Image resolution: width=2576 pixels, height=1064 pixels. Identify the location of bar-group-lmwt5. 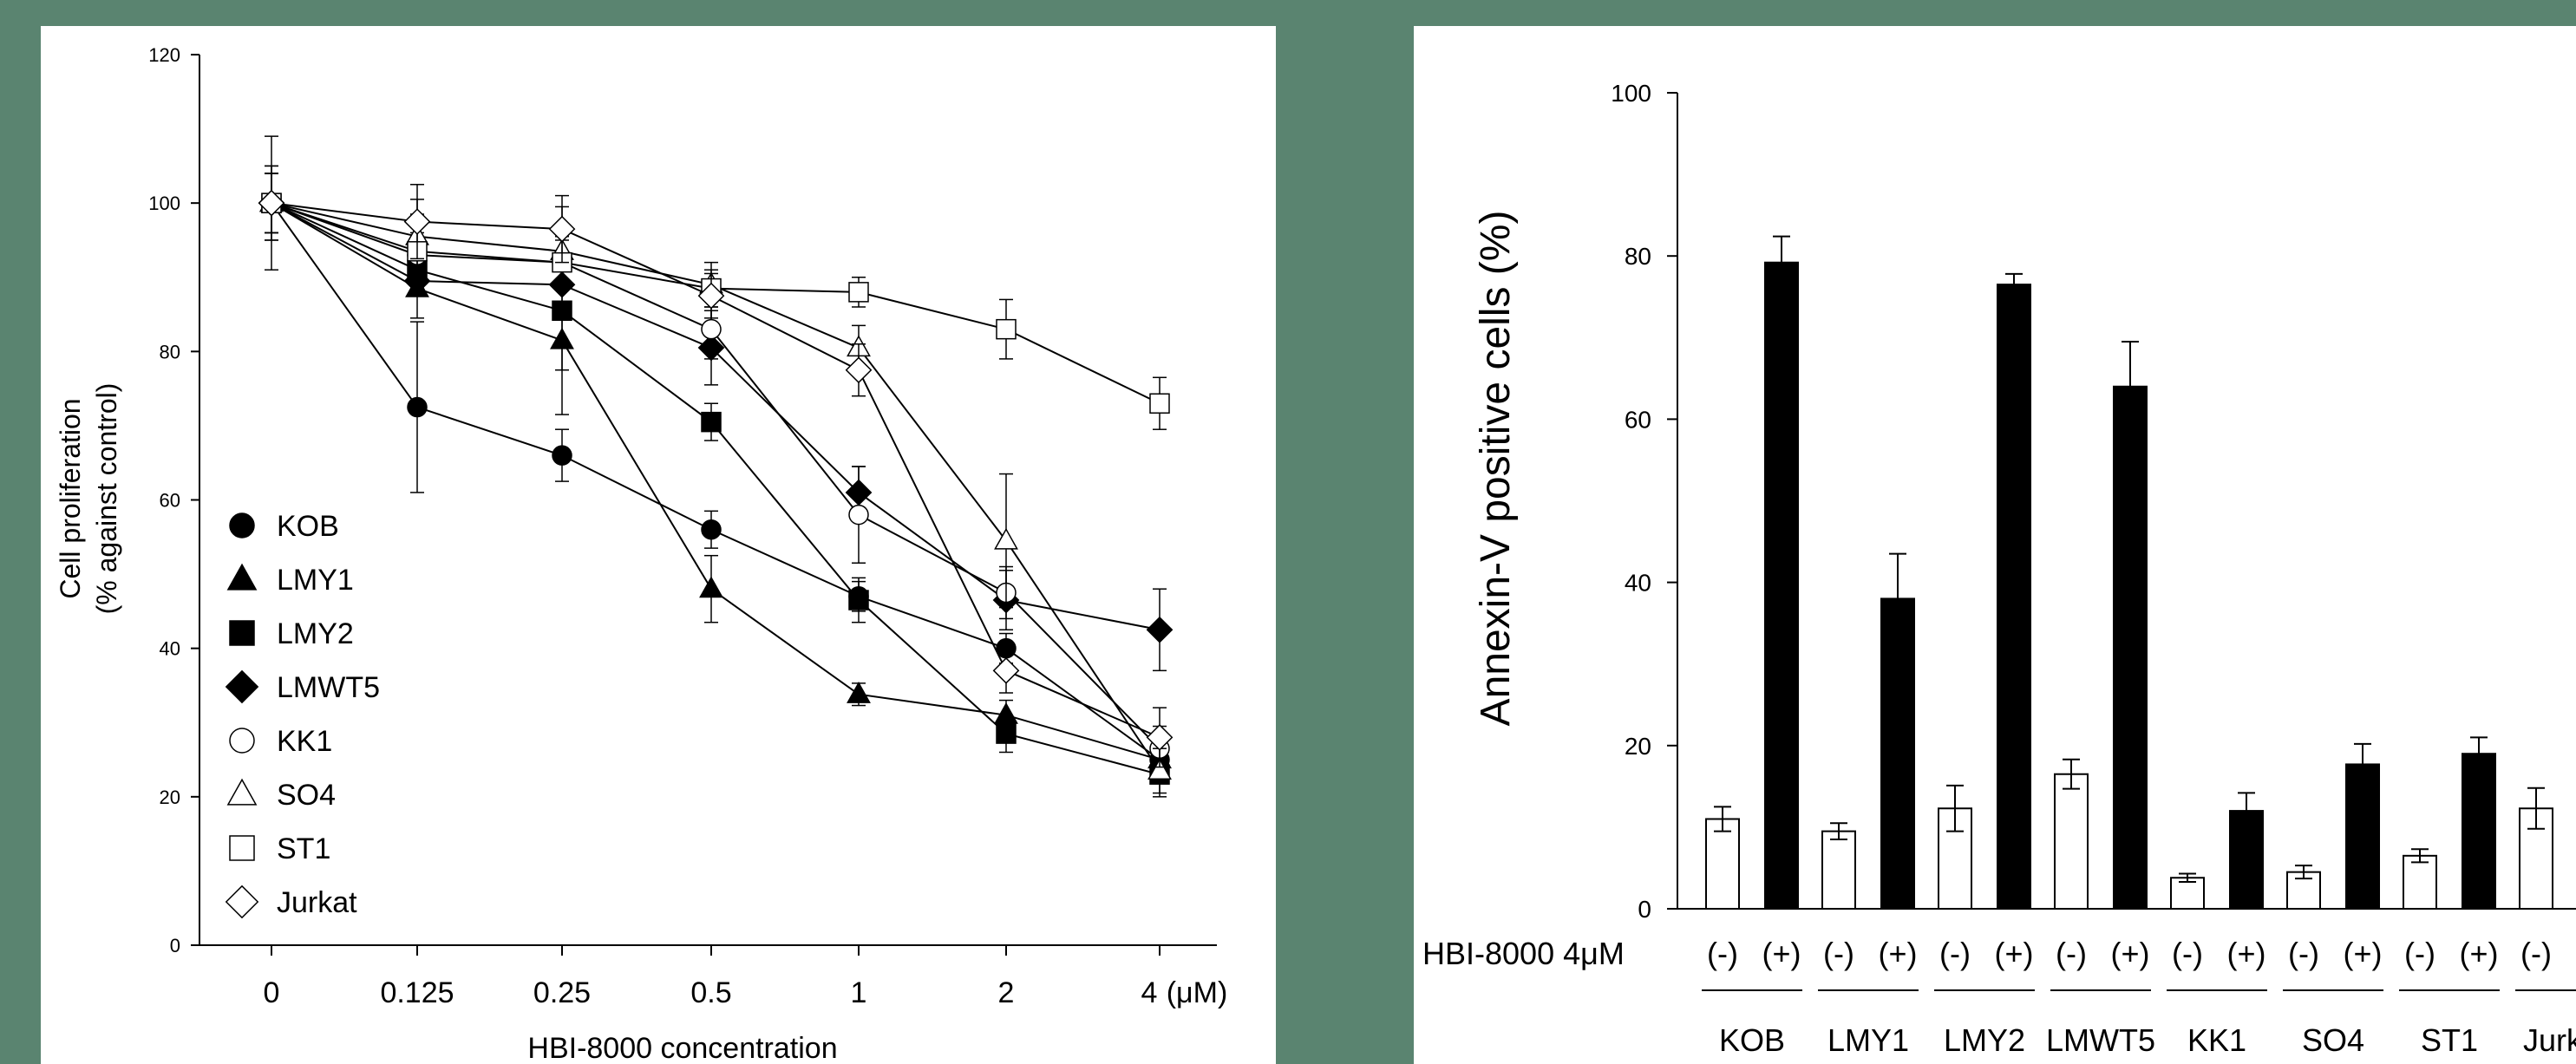
(2101, 625).